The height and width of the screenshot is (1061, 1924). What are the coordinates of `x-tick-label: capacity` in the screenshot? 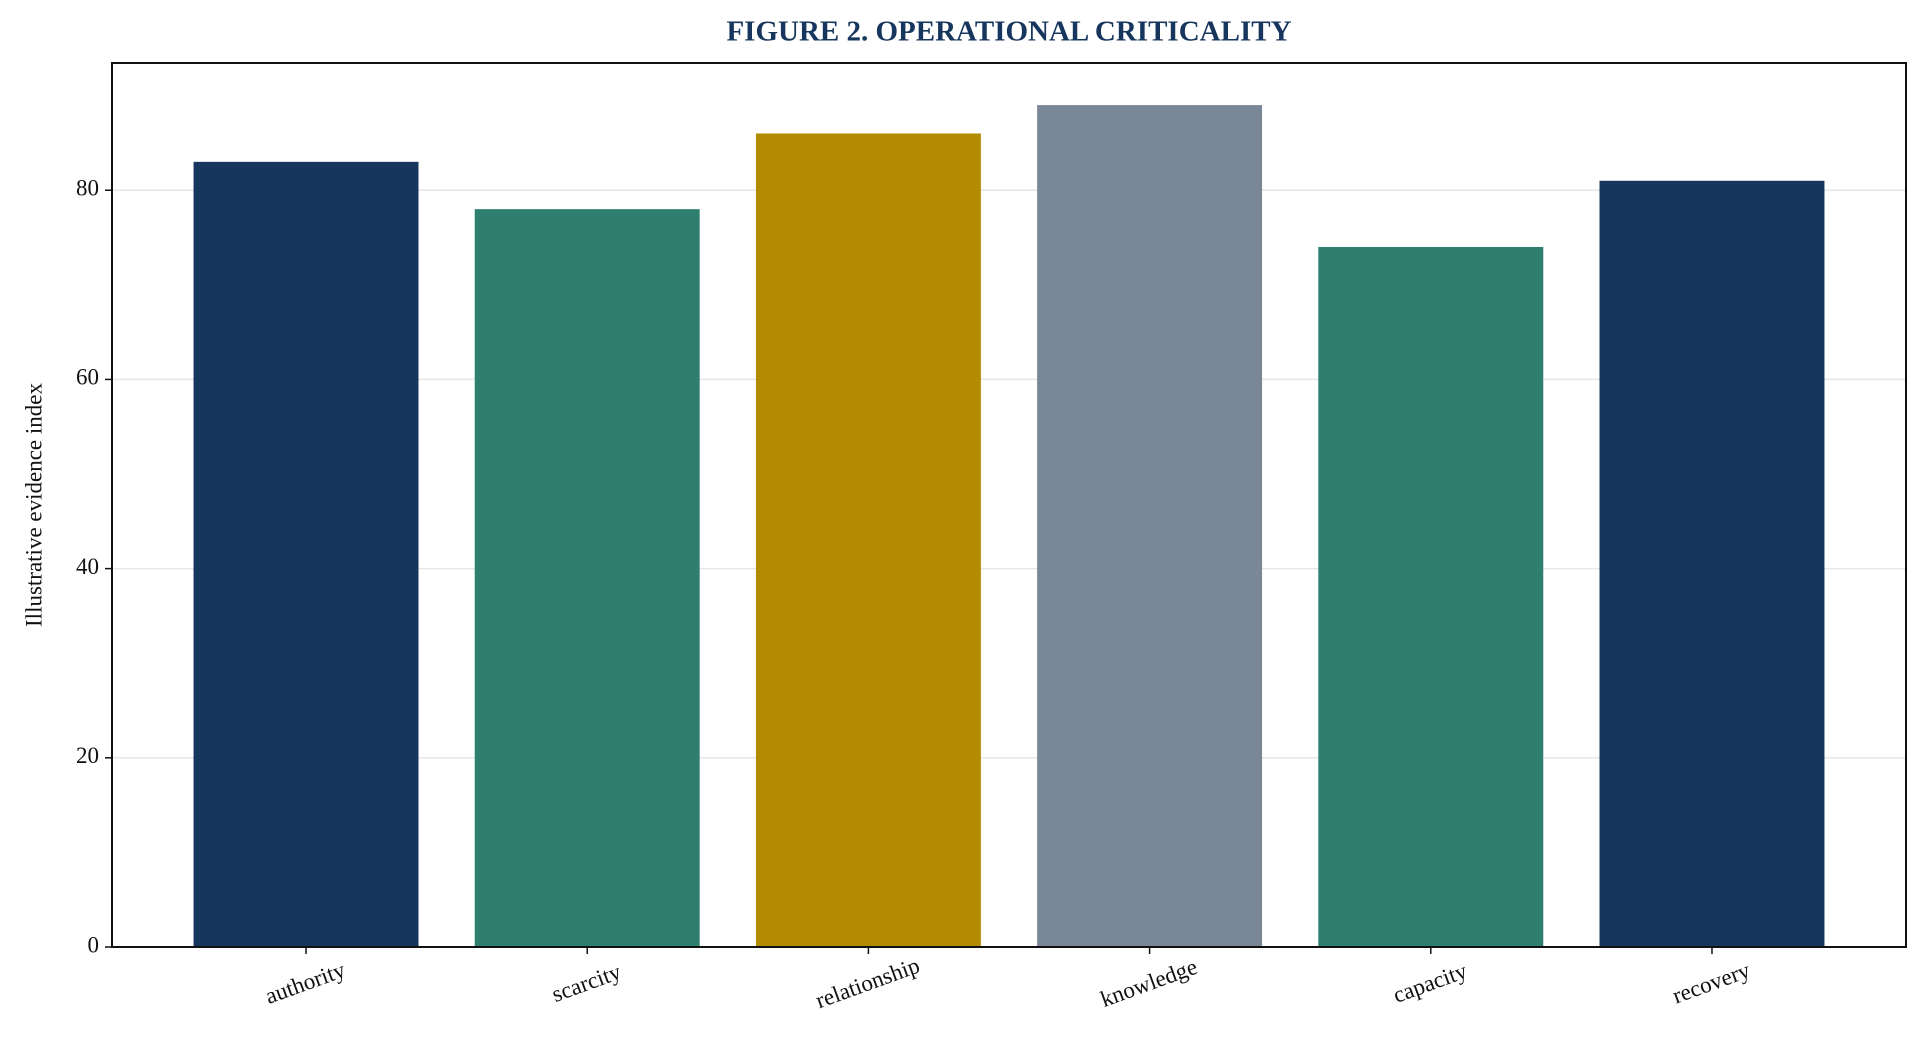 It's located at (1430, 983).